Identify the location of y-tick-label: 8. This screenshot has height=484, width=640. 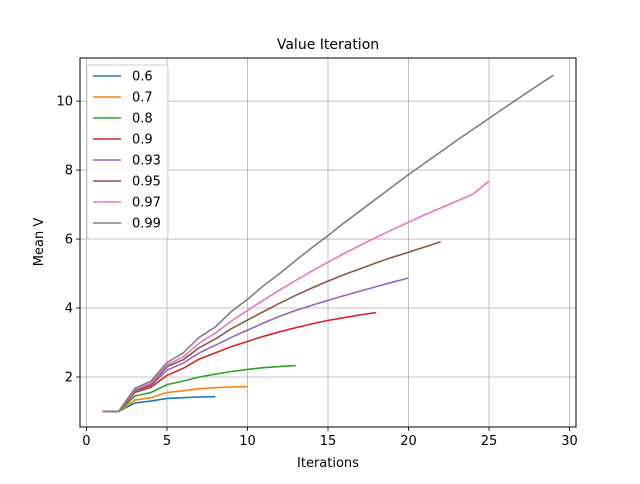
(69, 171).